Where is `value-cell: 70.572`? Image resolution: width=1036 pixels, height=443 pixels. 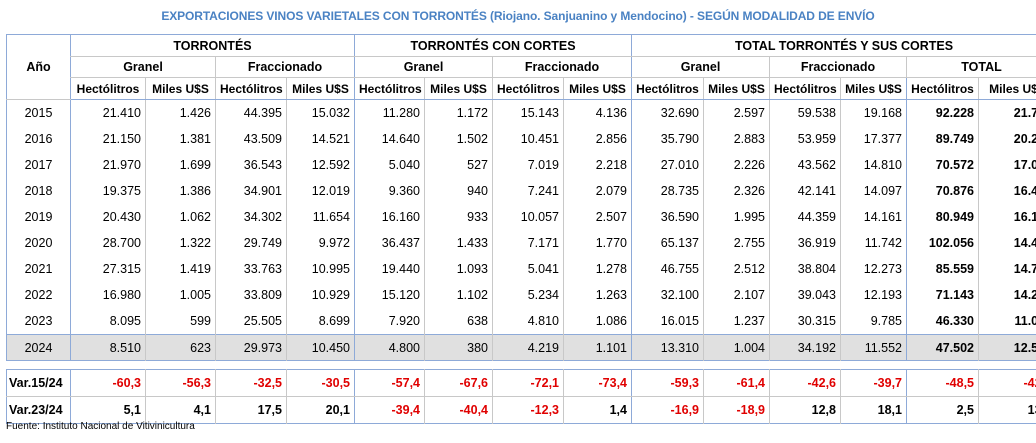 value-cell: 70.572 is located at coordinates (942, 165).